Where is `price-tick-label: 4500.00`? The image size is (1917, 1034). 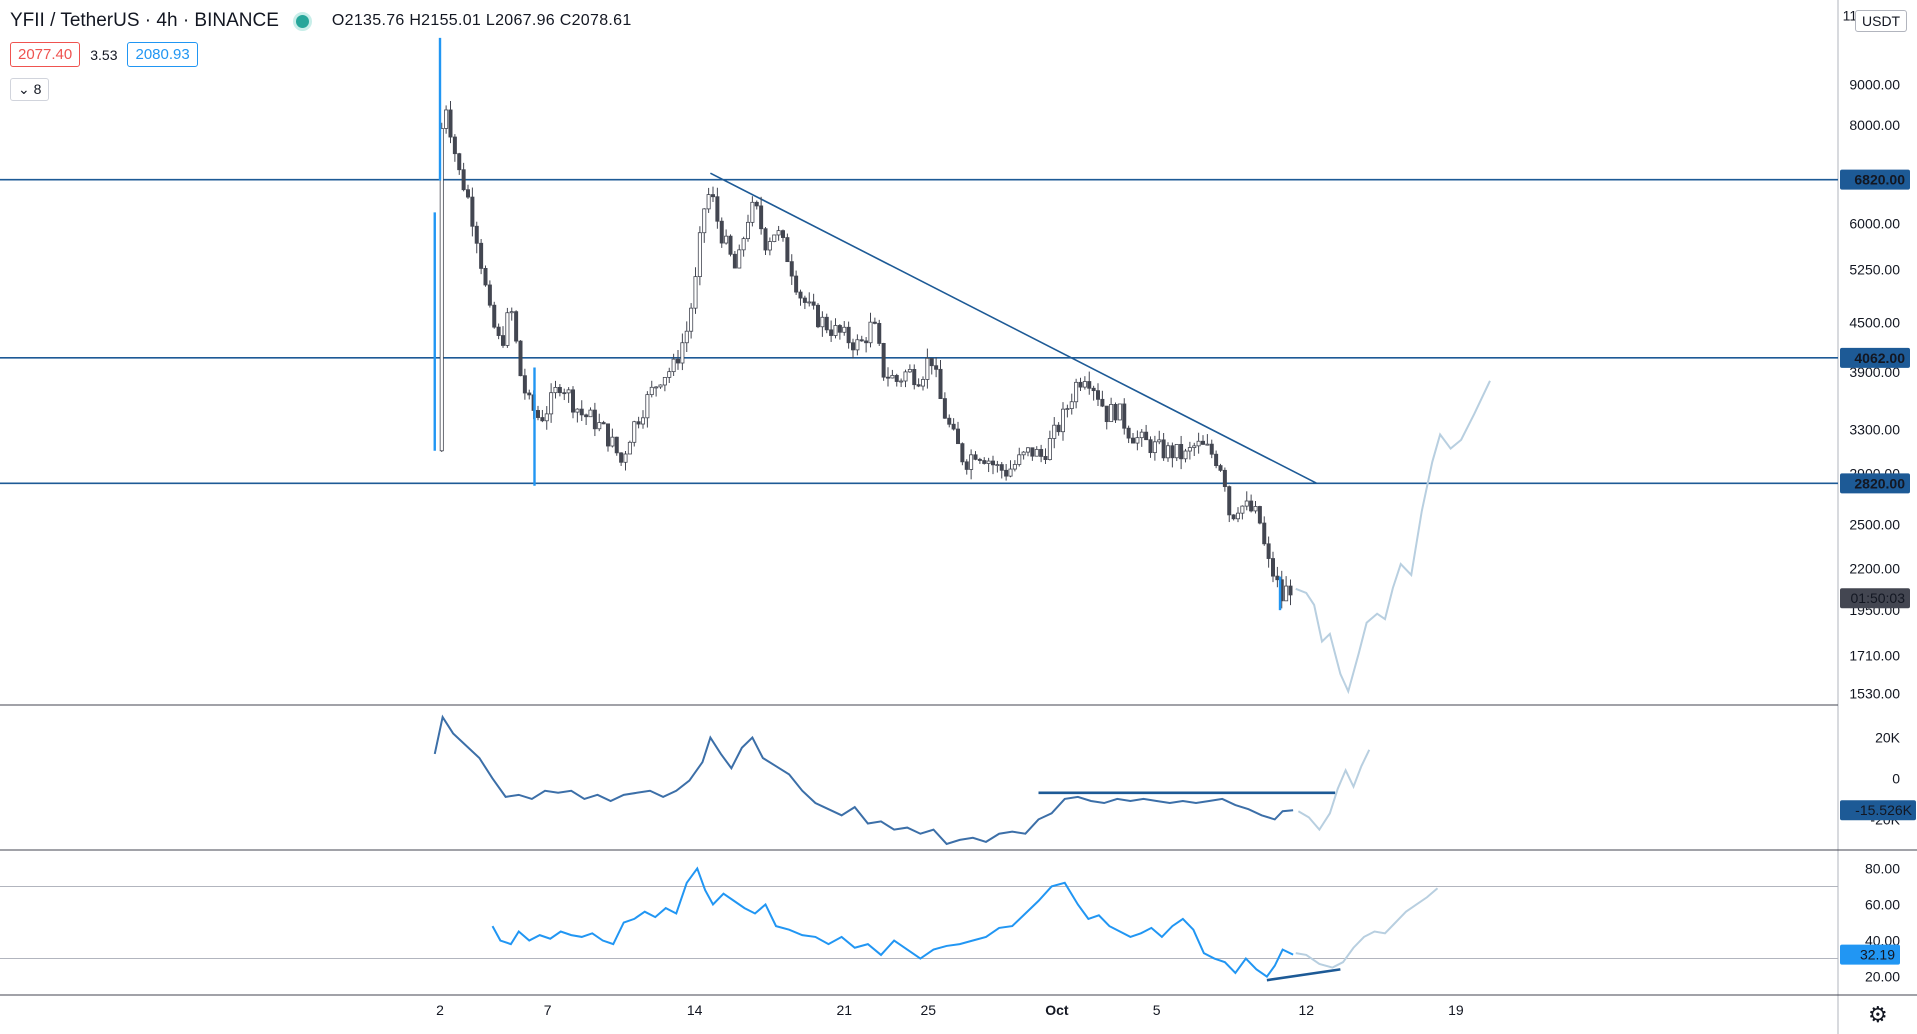
price-tick-label: 4500.00 is located at coordinates (1874, 323).